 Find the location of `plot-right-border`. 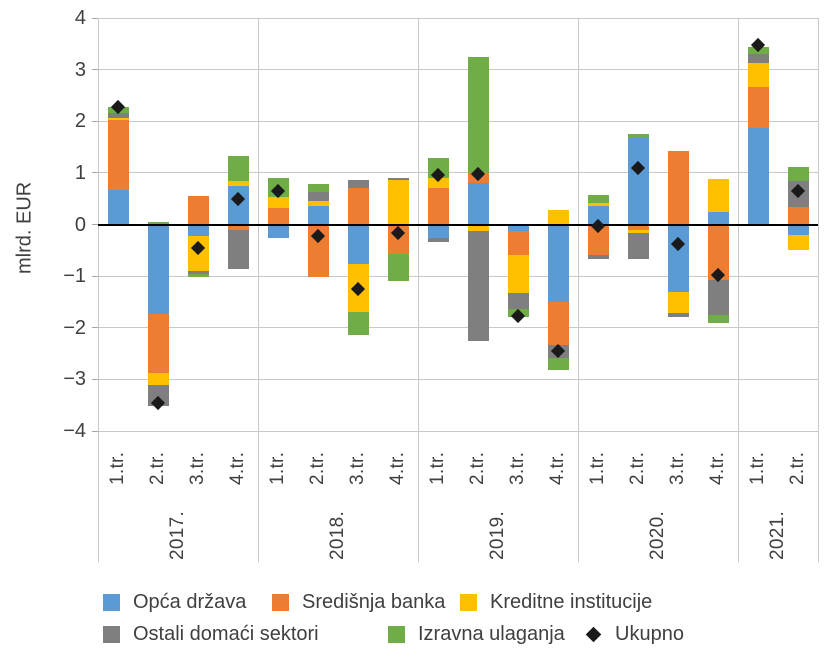

plot-right-border is located at coordinates (818, 290).